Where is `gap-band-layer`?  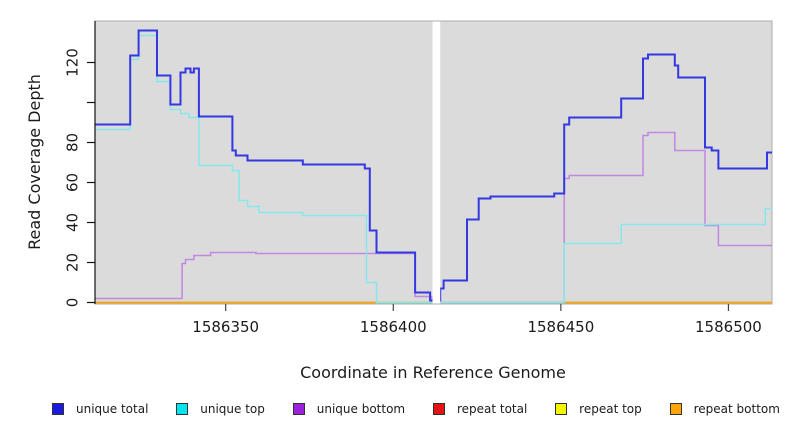 gap-band-layer is located at coordinates (436, 162).